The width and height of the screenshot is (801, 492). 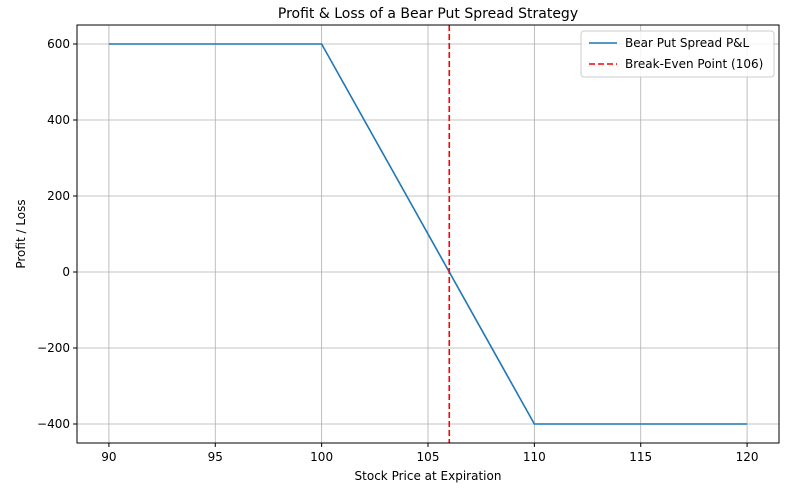 What do you see at coordinates (694, 64) in the screenshot?
I see `legend-entry-break-even-label: Break-Even Point (106)` at bounding box center [694, 64].